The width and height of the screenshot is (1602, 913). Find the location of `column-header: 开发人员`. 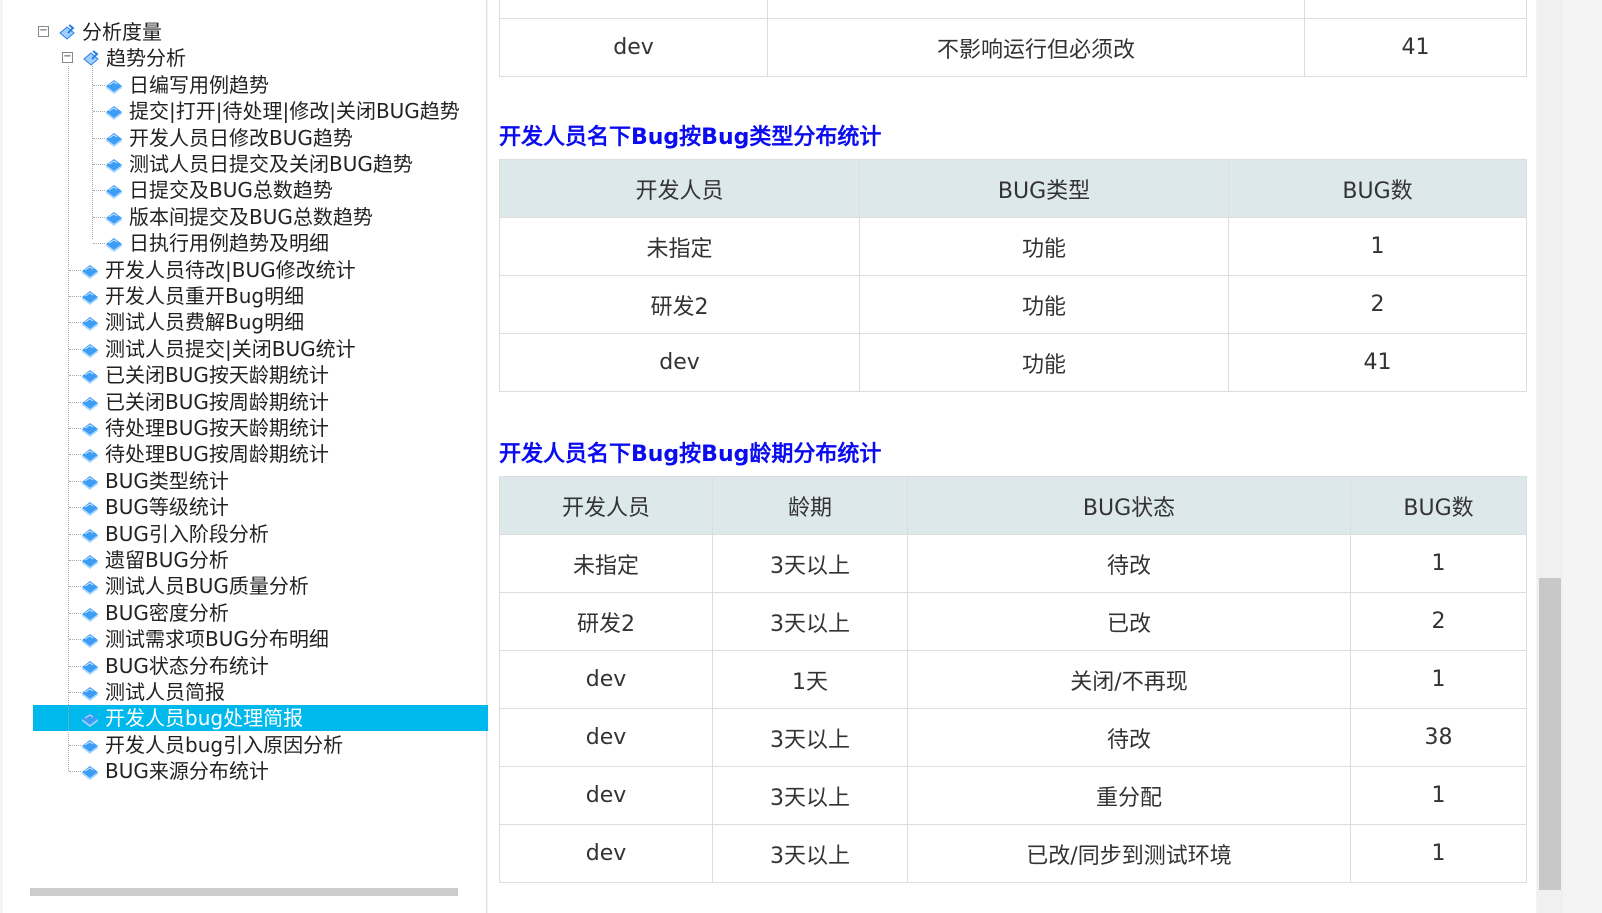

column-header: 开发人员 is located at coordinates (679, 188).